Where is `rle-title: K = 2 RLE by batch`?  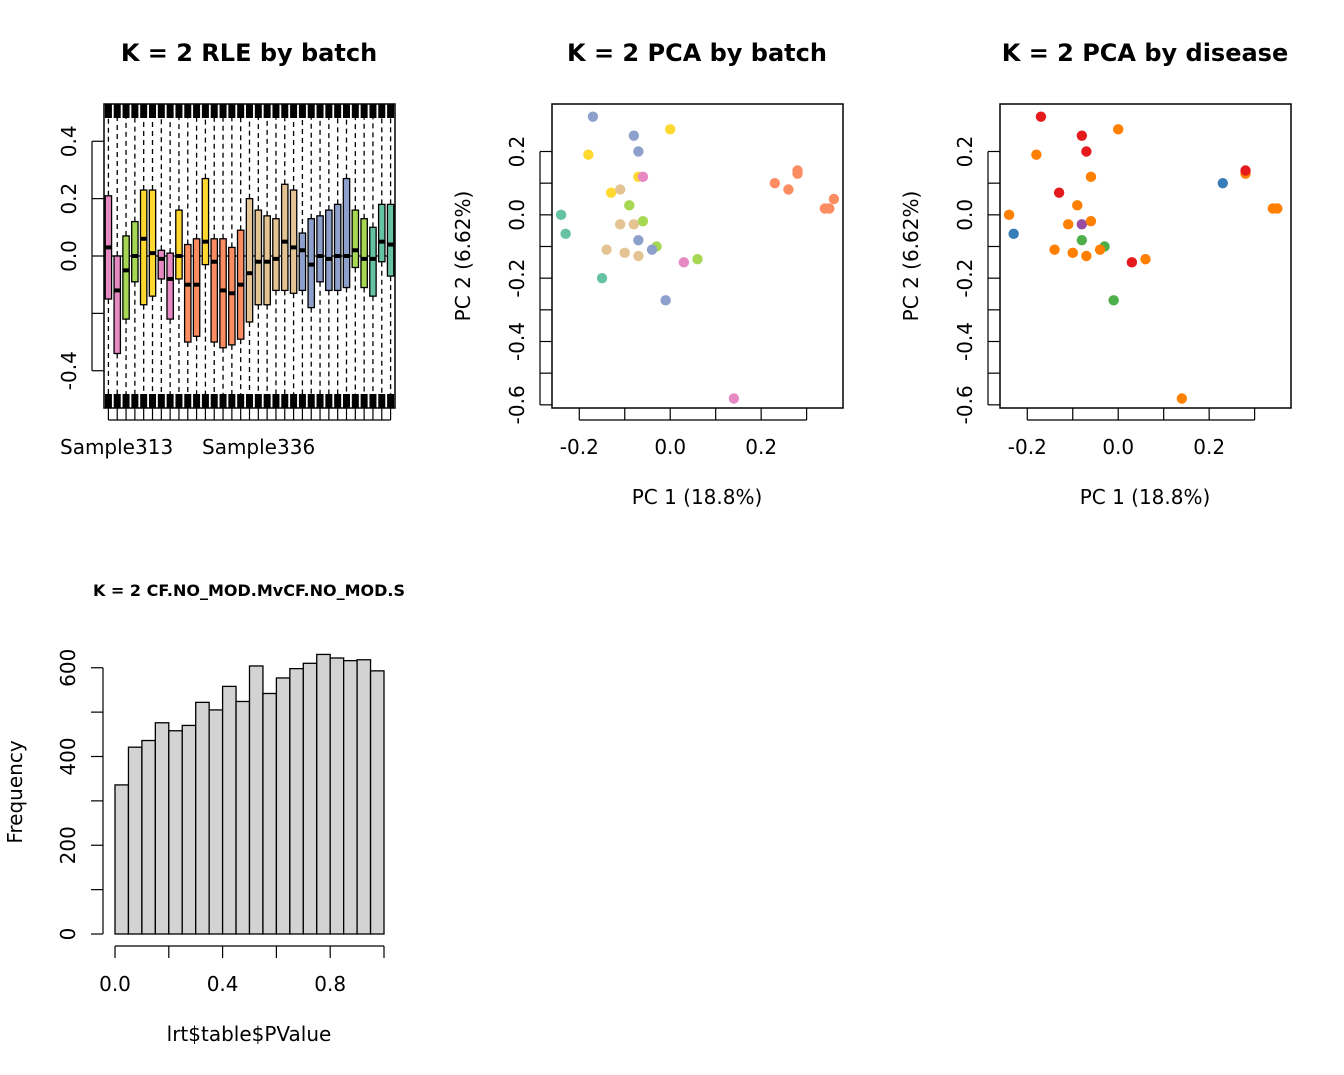
rle-title: K = 2 RLE by batch is located at coordinates (249, 53).